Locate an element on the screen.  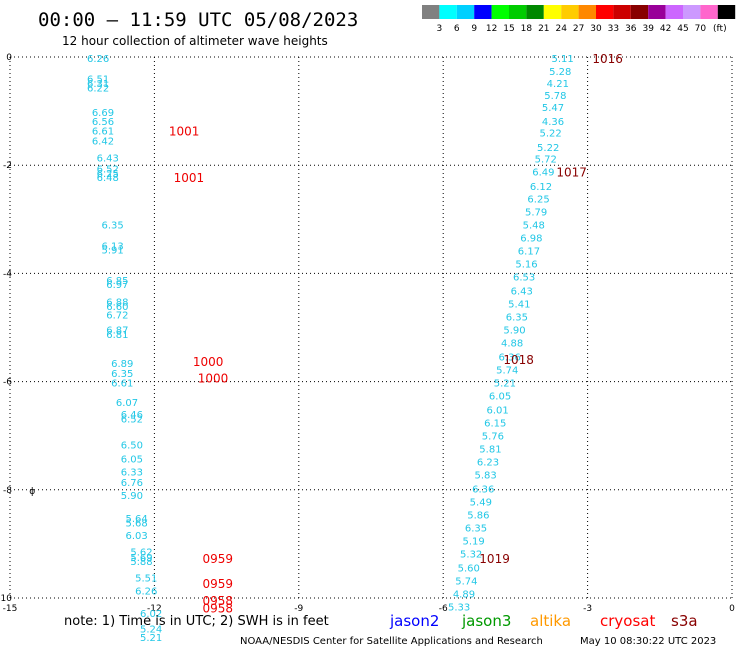
colorbar-unit: (ft) is located at coordinates (720, 29).